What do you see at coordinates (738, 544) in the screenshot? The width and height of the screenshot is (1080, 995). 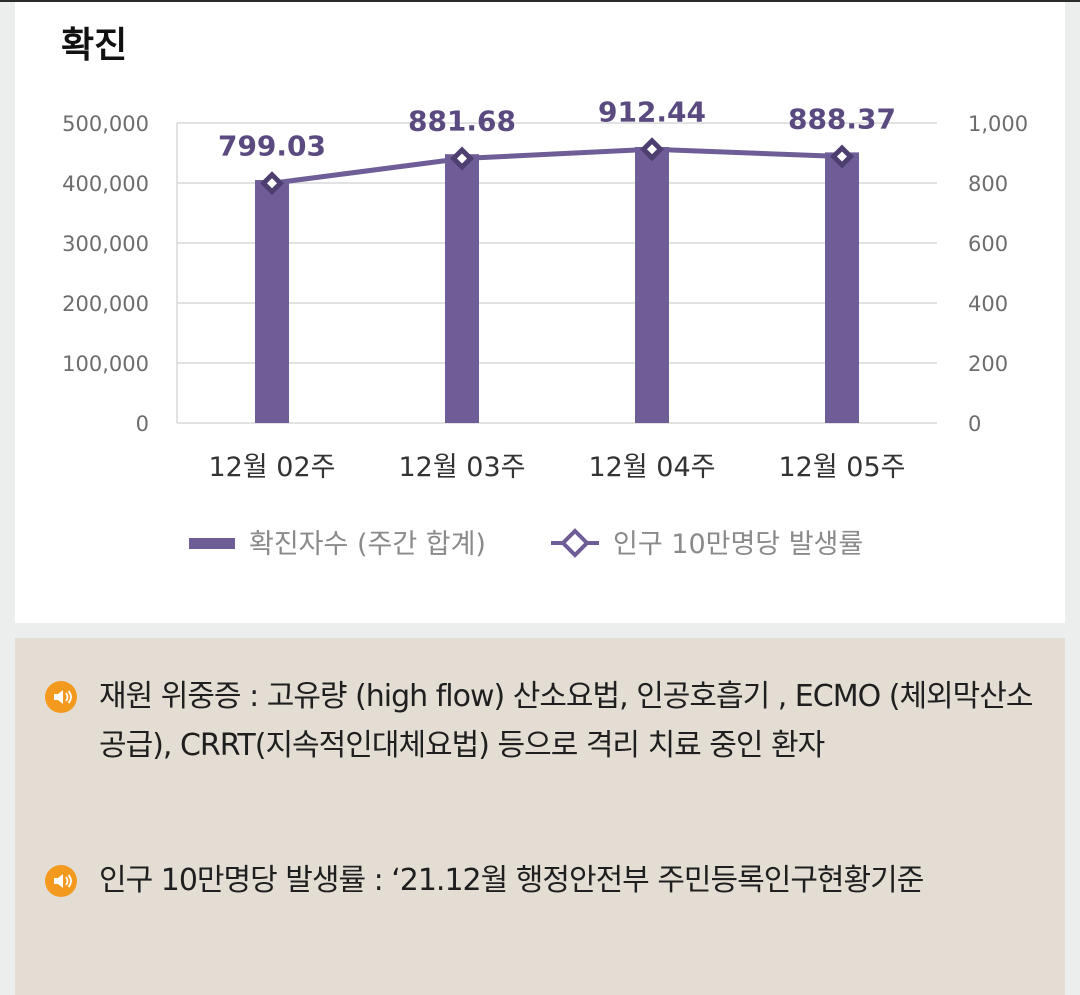 I see `legend-line-label: 인구 10만명당 발생률` at bounding box center [738, 544].